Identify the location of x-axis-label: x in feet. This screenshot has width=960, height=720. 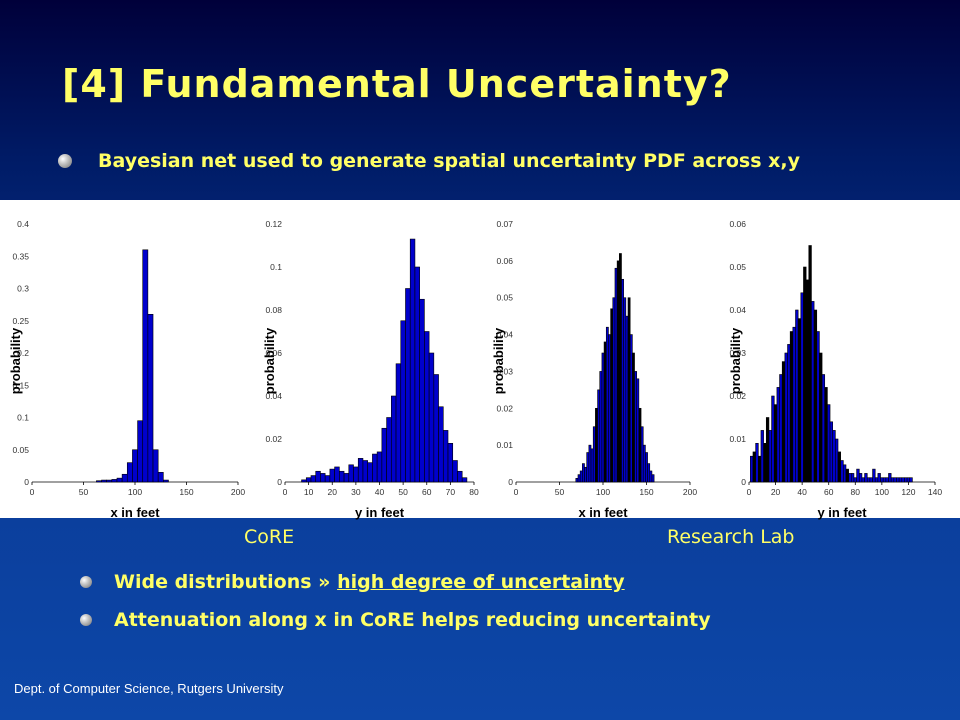
(603, 512).